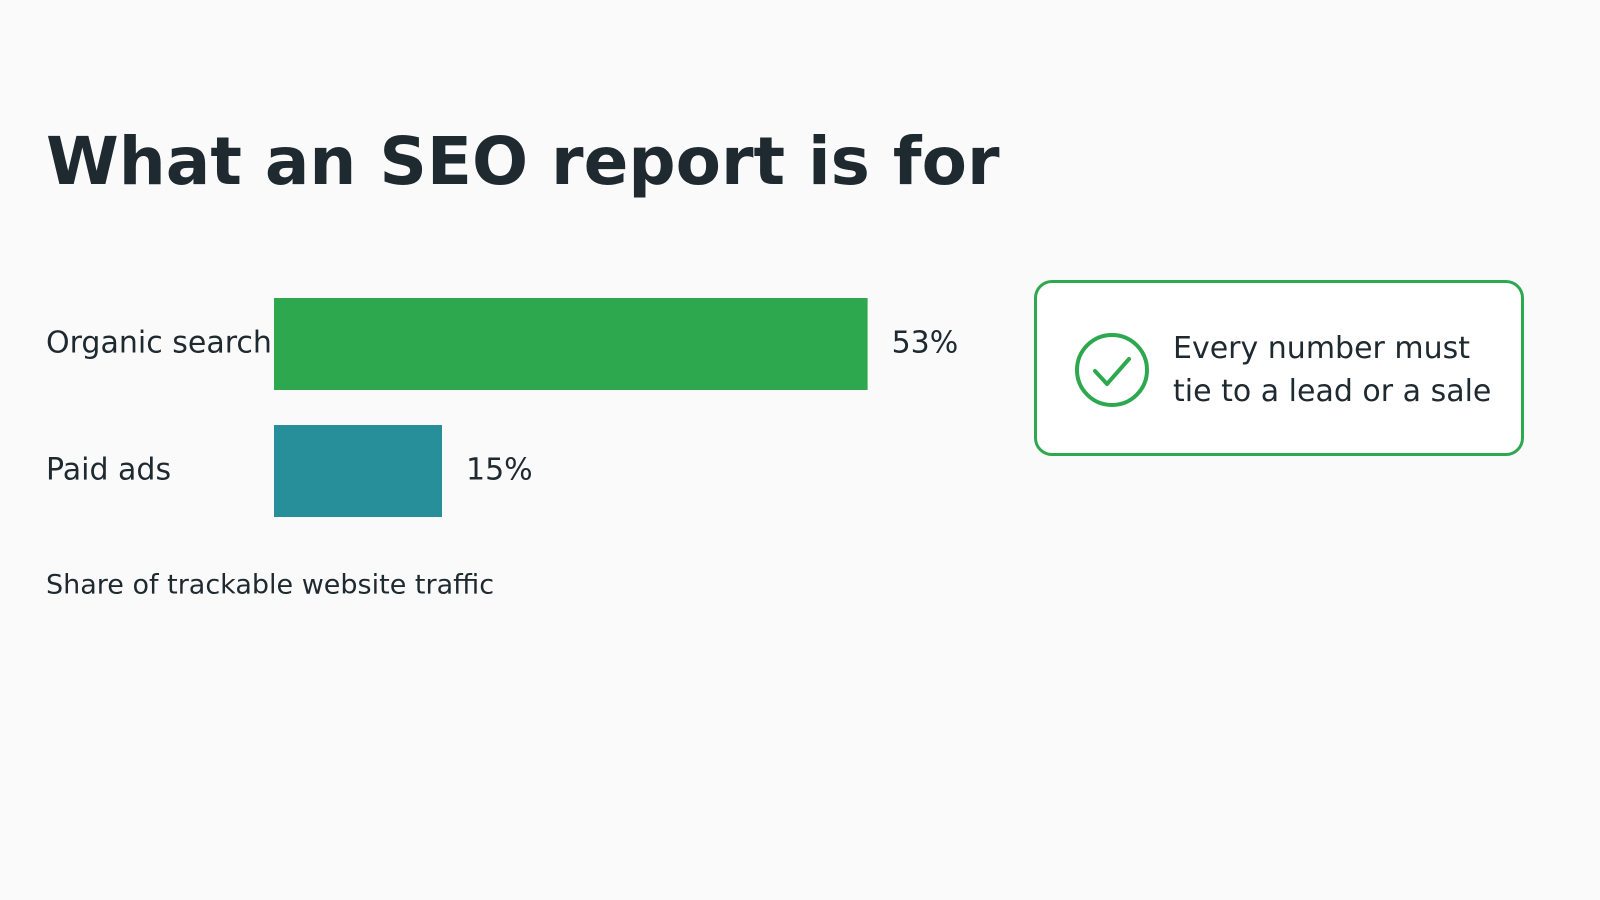  I want to click on category-label: Paid ads, so click(108, 470).